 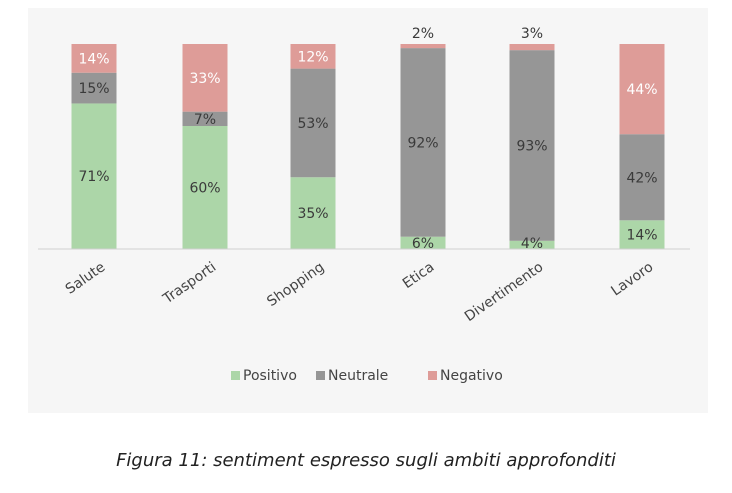 I want to click on segment-label-neutrale-lavoro: 42%, so click(x=641, y=178).